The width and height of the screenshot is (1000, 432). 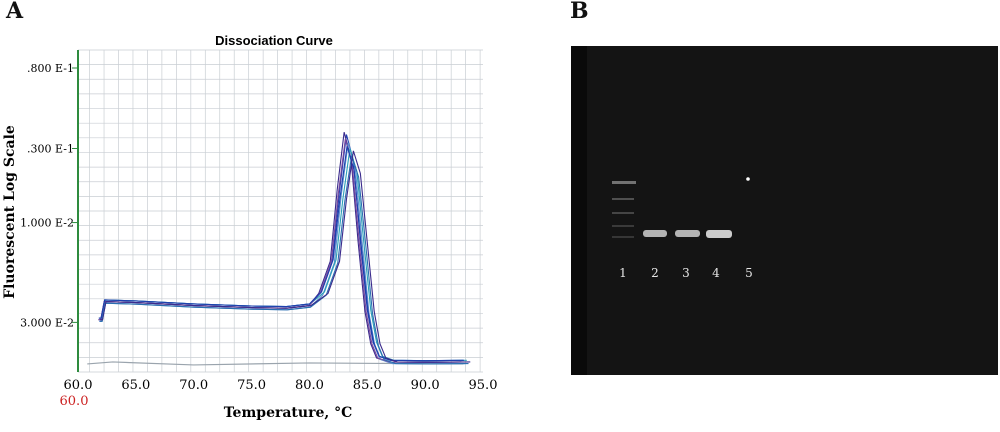 What do you see at coordinates (716, 273) in the screenshot?
I see `lane-label-4: 4` at bounding box center [716, 273].